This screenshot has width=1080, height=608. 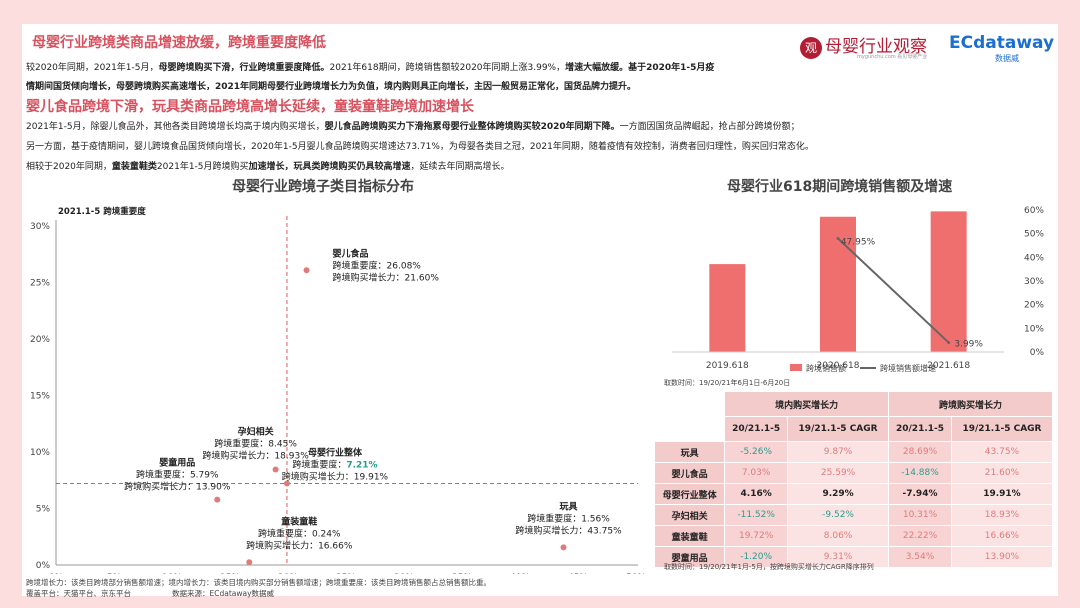 I want to click on table-row: 玩具 -5.26% 9.87% 28.69% 43.75%, so click(x=853, y=452).